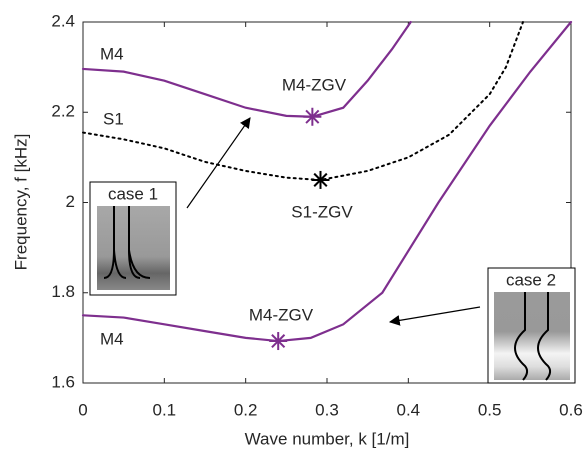 This screenshot has width=588, height=457. I want to click on y-tick-label: 2.2, so click(63, 111).